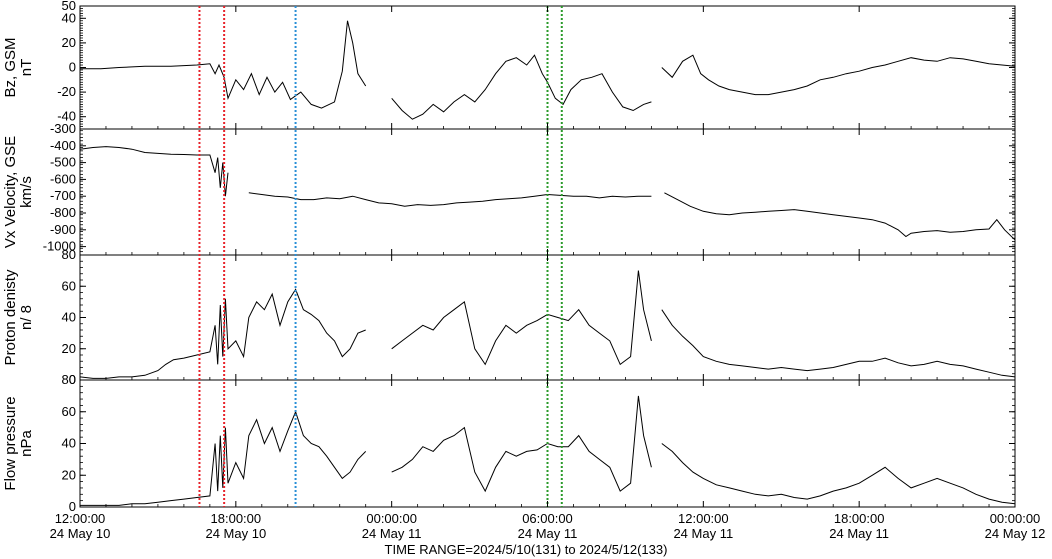  What do you see at coordinates (63, 178) in the screenshot?
I see `y-tick-label: -600` at bounding box center [63, 178].